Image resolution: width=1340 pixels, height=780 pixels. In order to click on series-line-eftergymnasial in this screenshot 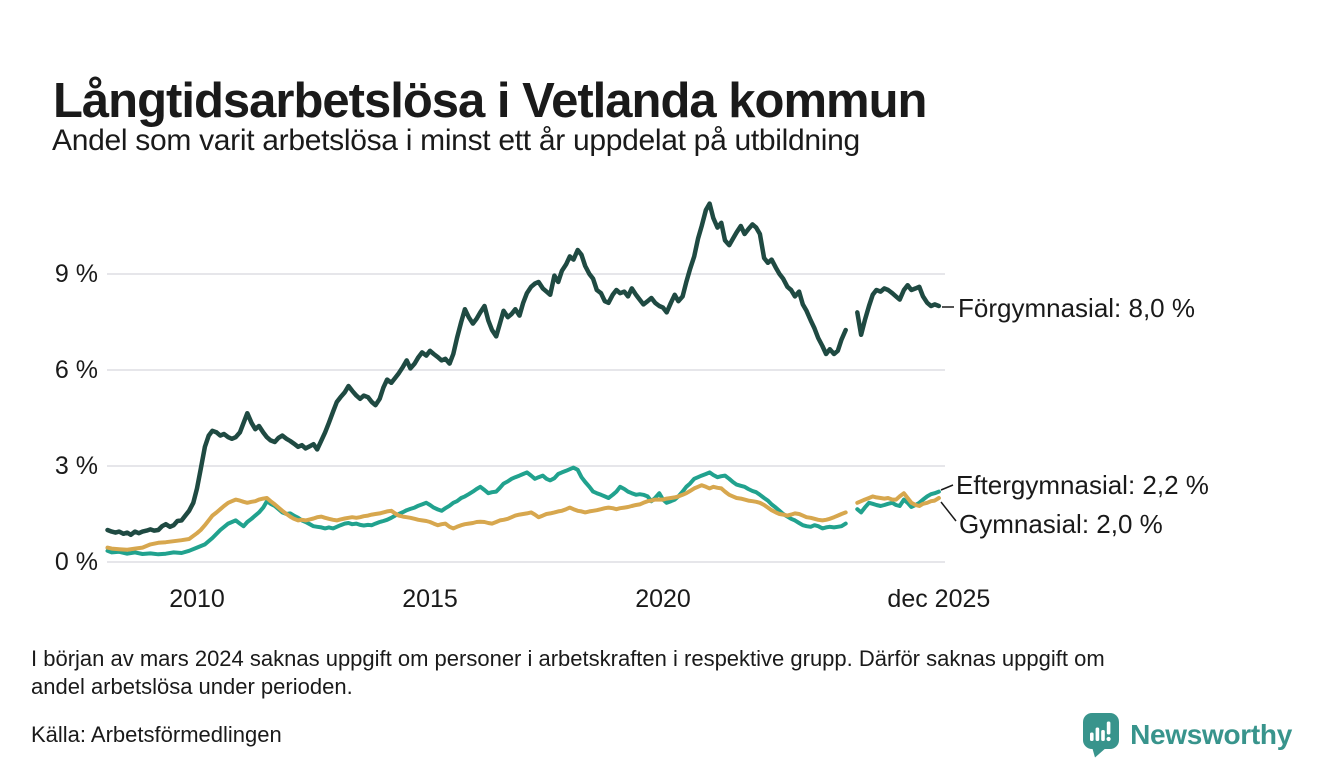, I will do `click(898, 502)`.